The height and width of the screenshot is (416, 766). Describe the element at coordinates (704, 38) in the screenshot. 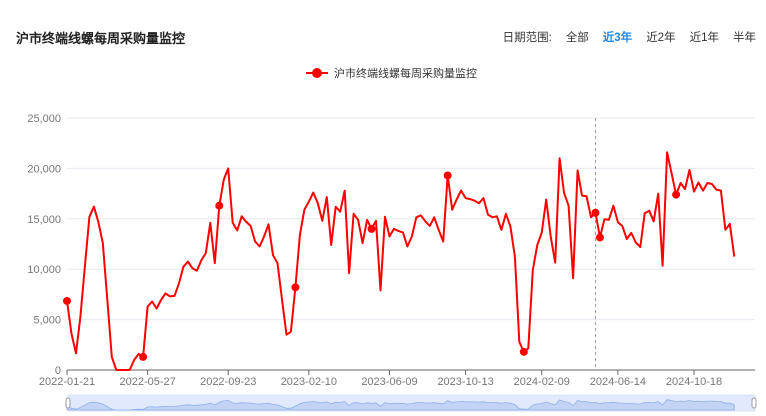

I see `range-option-1y: 近1年` at that location.